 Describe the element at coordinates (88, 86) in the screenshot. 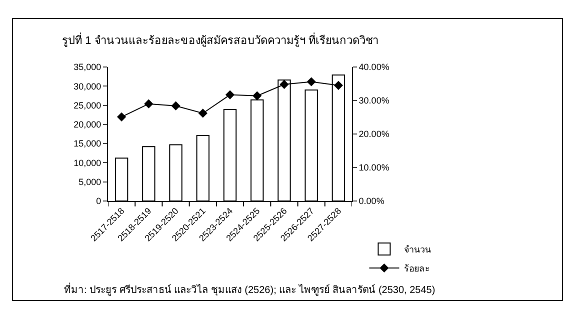

I see `y-tick-label: 30,000` at that location.